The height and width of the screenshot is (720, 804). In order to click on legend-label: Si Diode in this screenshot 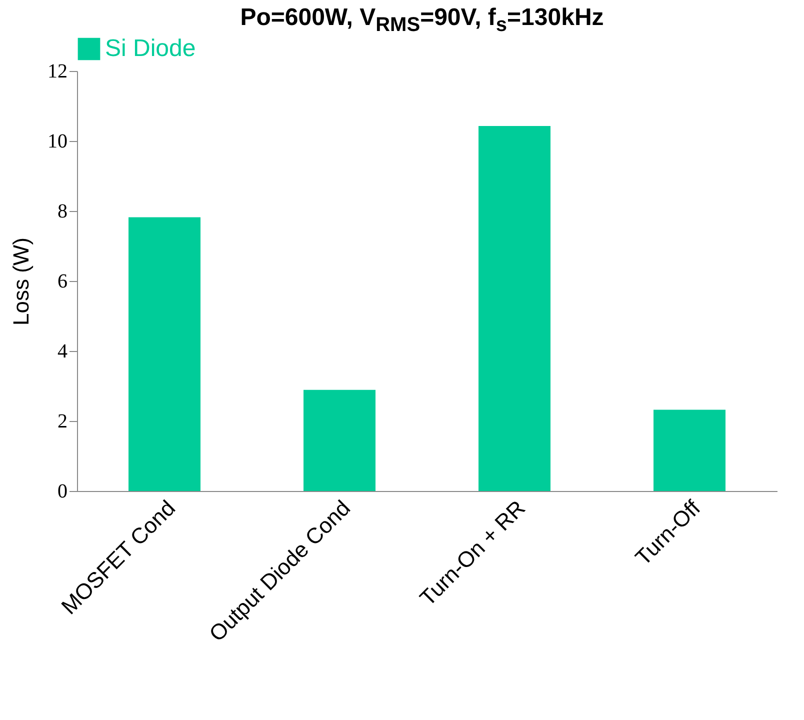, I will do `click(150, 48)`.